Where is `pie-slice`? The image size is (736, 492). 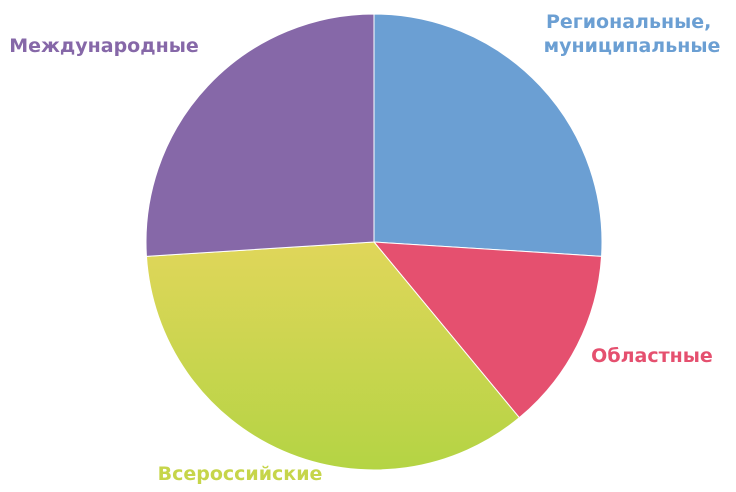 pie-slice is located at coordinates (487, 330).